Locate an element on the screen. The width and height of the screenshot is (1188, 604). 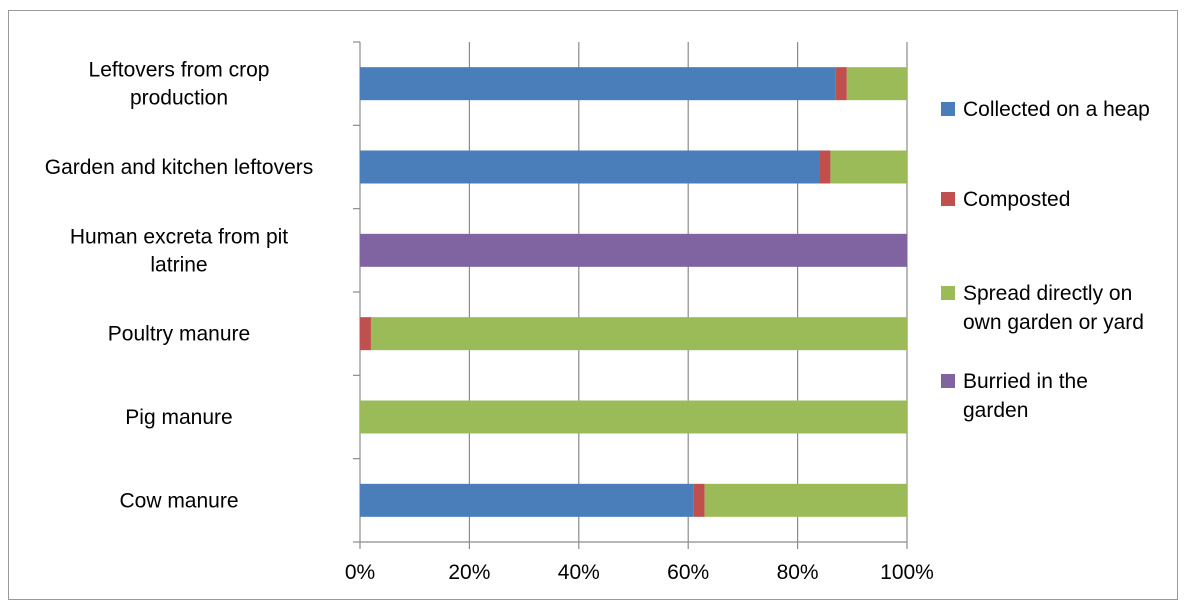
x-tick-label: 0% is located at coordinates (360, 572).